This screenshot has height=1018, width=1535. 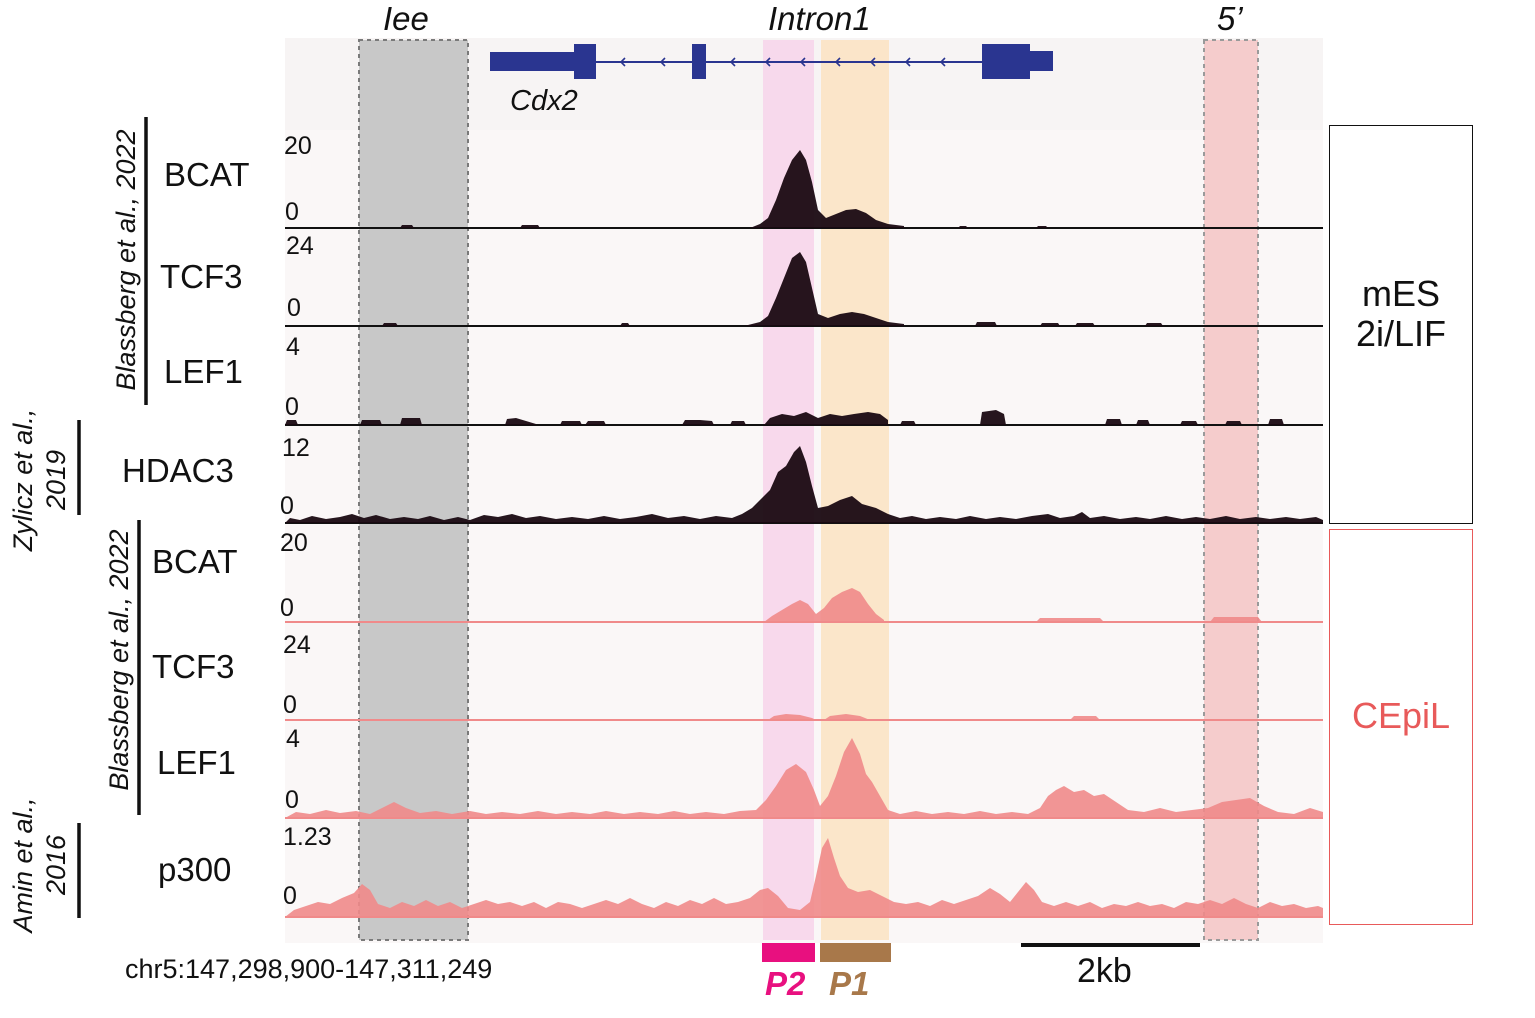 I want to click on track-label-bcat-mes: BCAT, so click(x=207, y=174).